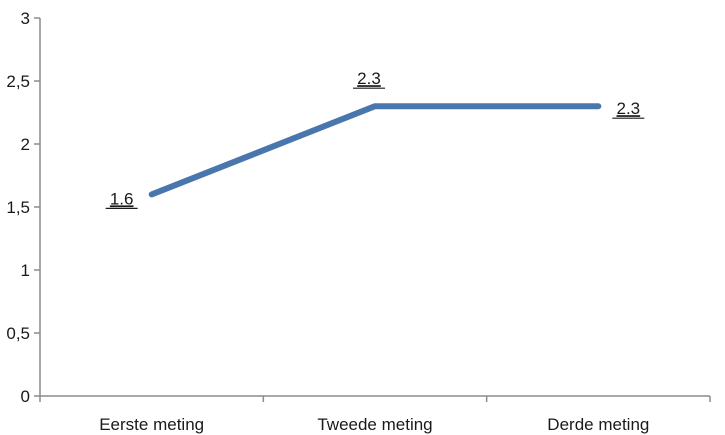  I want to click on y-tick-label: 0, so click(25, 396).